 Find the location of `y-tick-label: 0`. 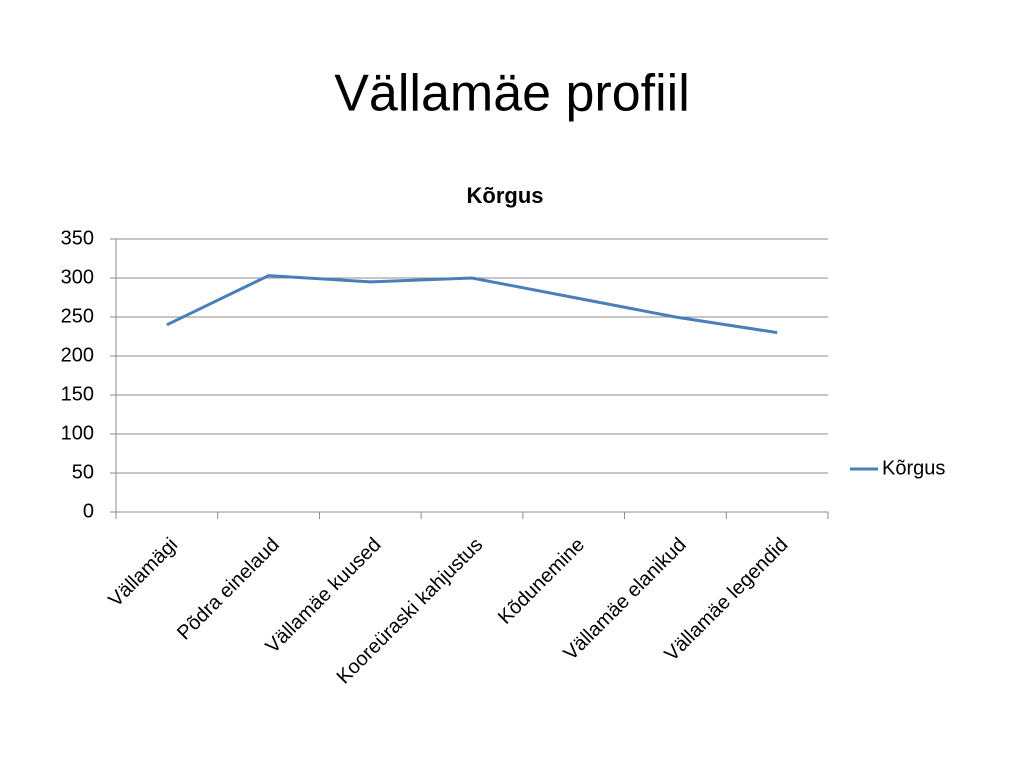

y-tick-label: 0 is located at coordinates (88, 511).